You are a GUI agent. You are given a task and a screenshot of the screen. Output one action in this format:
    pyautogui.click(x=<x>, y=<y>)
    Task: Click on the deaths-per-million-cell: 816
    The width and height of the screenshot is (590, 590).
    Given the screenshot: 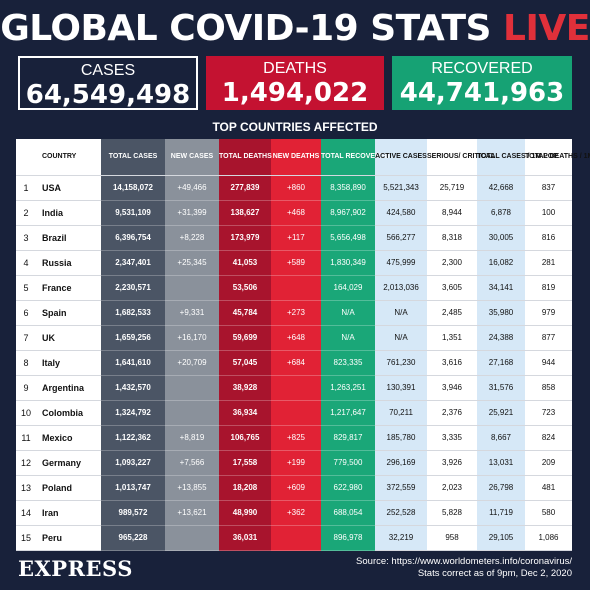 What is the action you would take?
    pyautogui.click(x=548, y=238)
    